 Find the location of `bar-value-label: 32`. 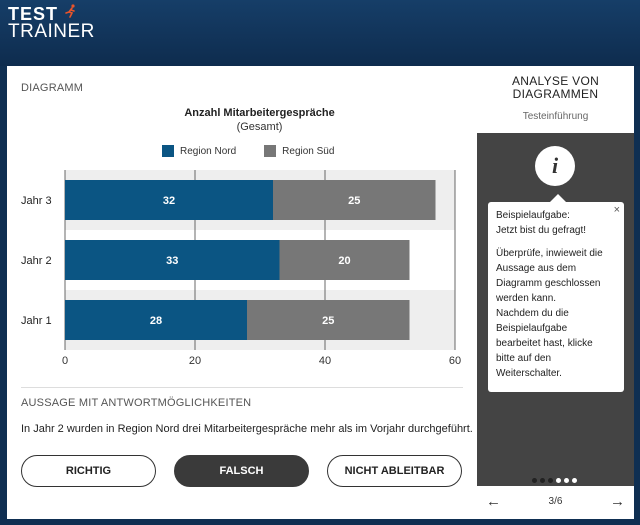

bar-value-label: 32 is located at coordinates (169, 201).